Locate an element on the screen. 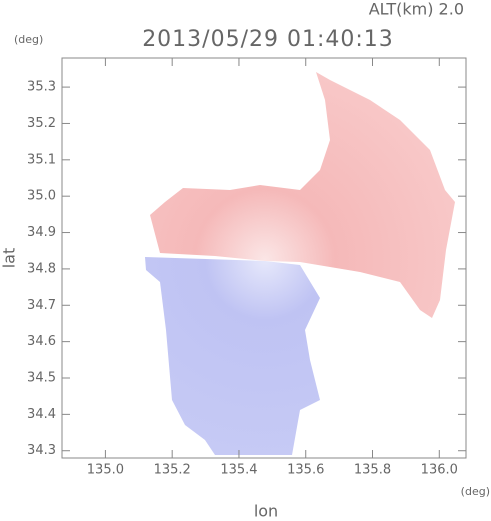 Image resolution: width=491 pixels, height=521 pixels. y-tick-label: 35.0 is located at coordinates (41, 196).